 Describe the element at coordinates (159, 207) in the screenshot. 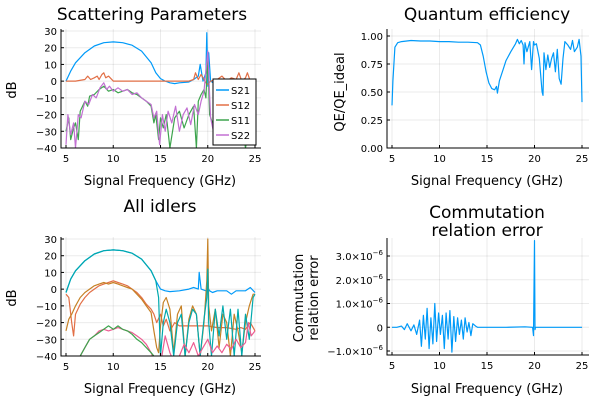

I see `chart-title: All idlers` at that location.